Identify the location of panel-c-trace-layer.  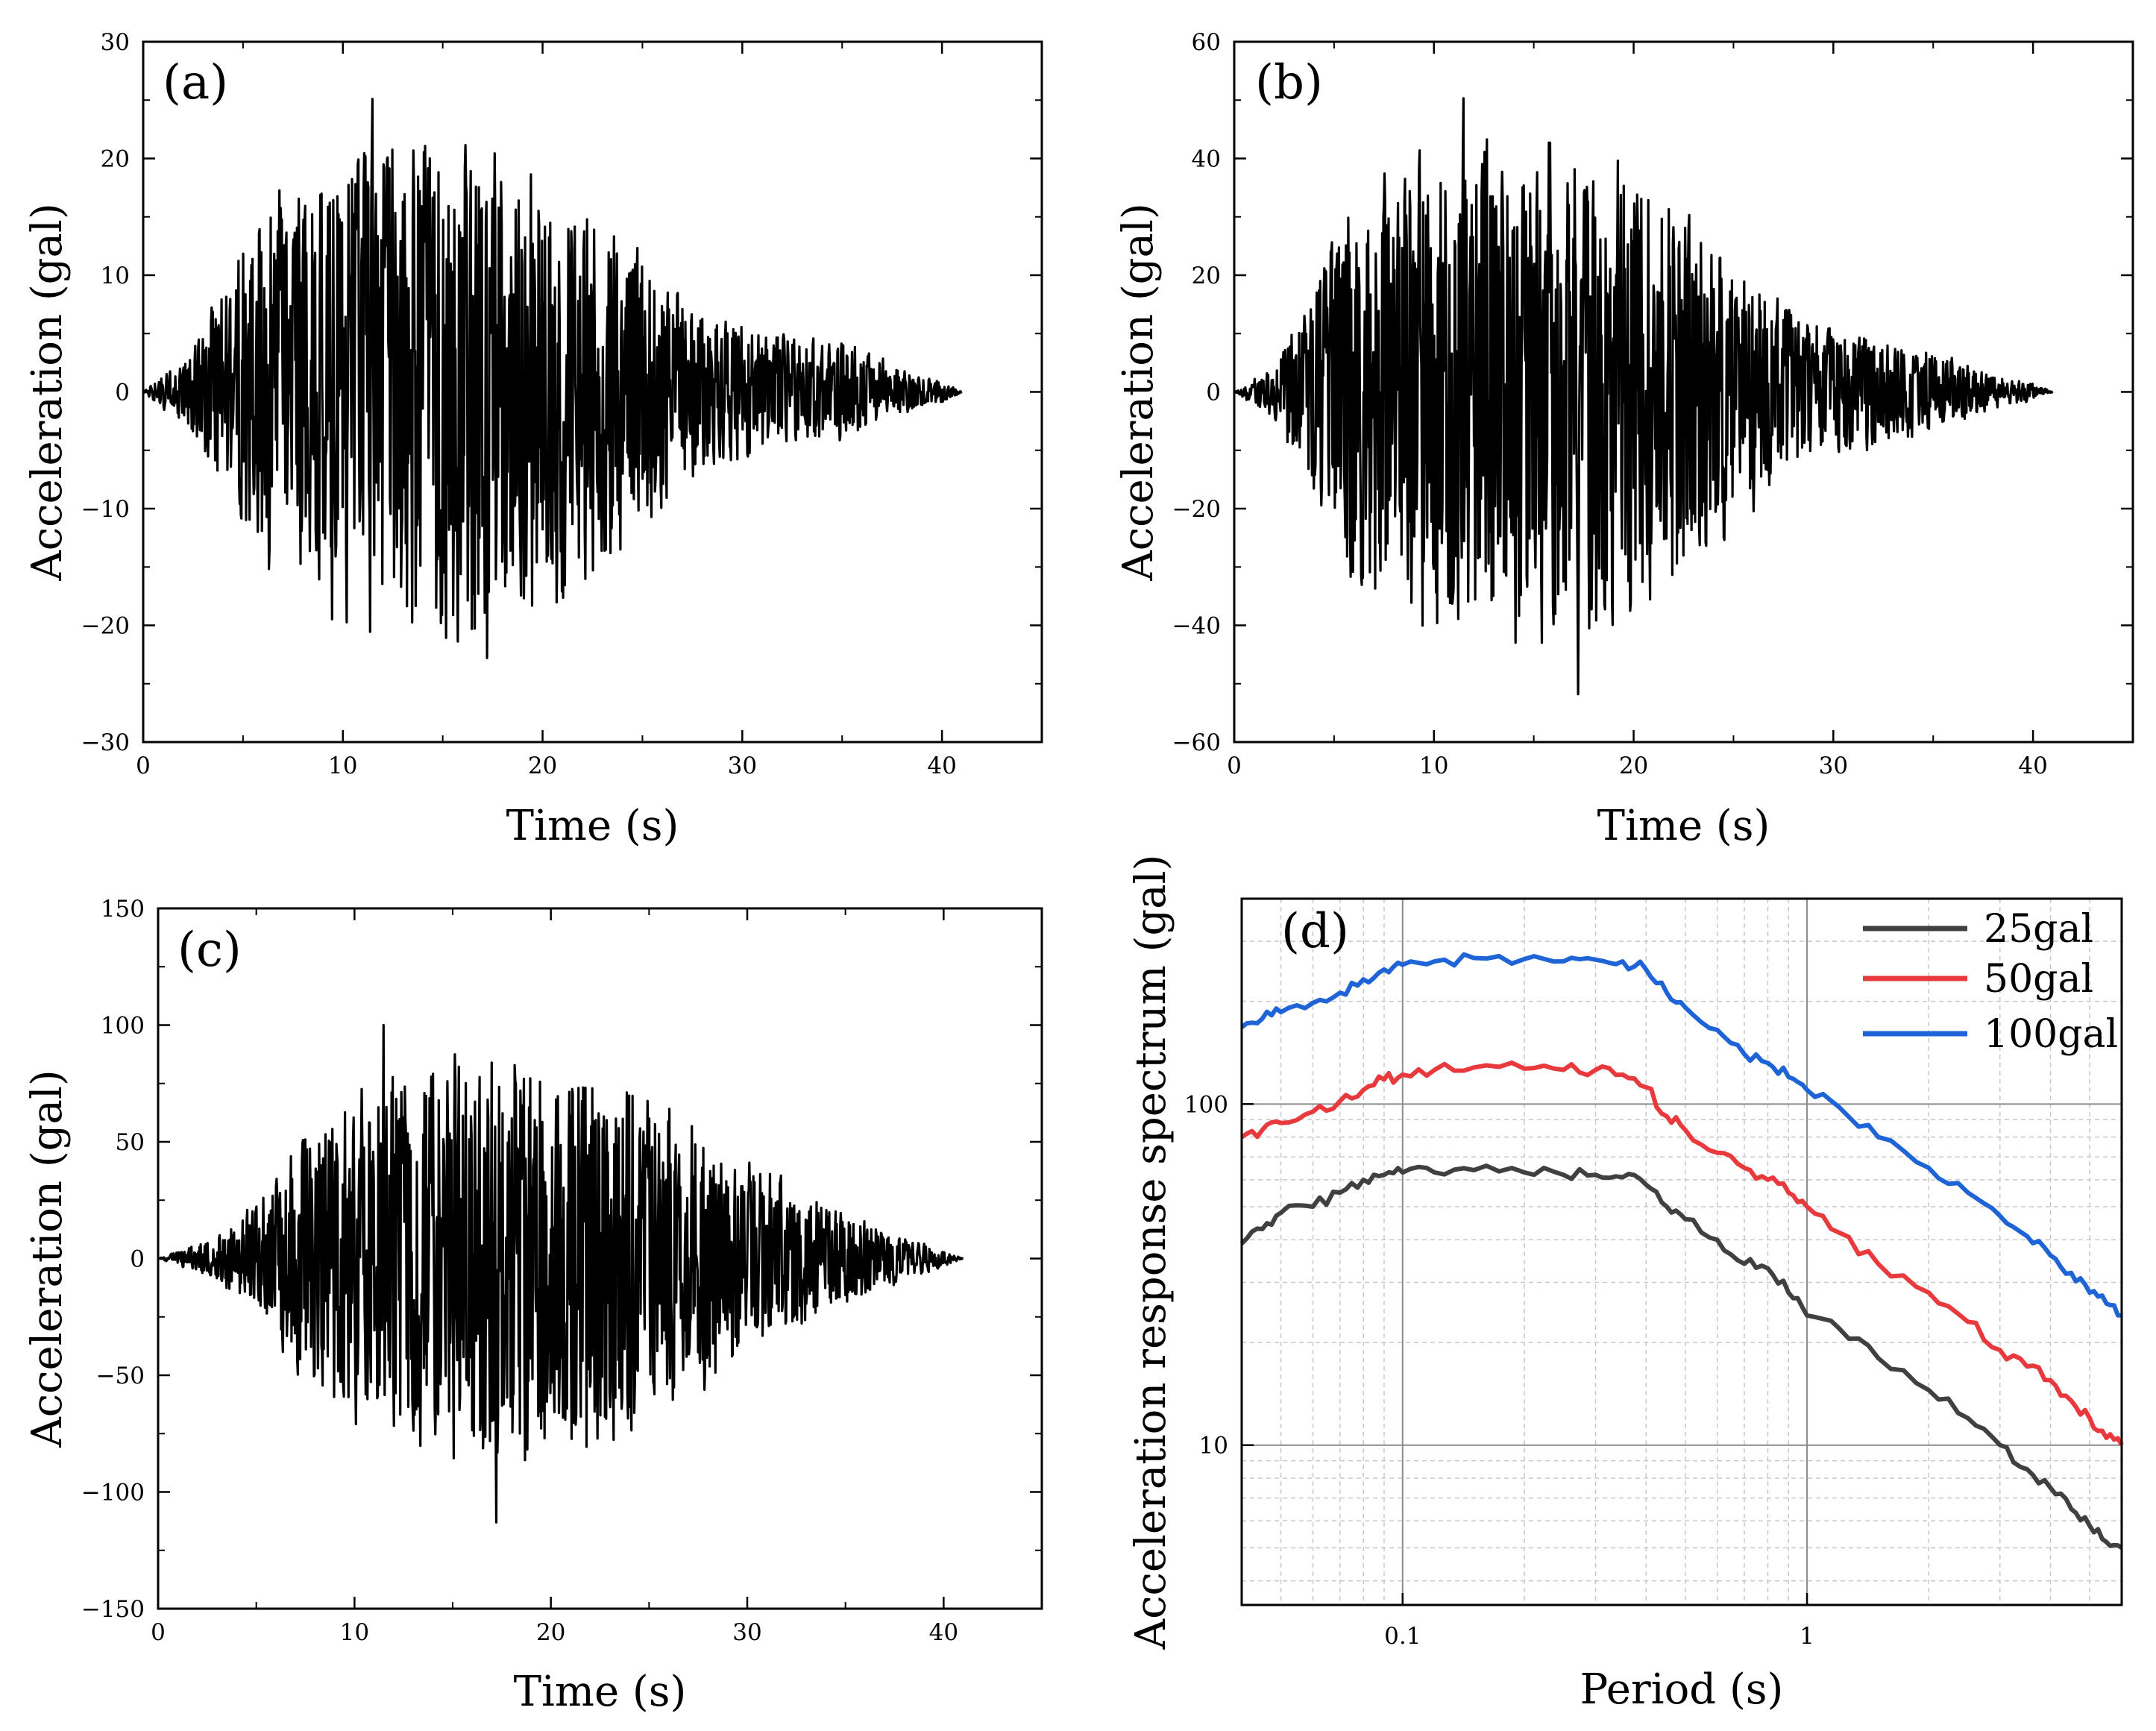
(560, 1273).